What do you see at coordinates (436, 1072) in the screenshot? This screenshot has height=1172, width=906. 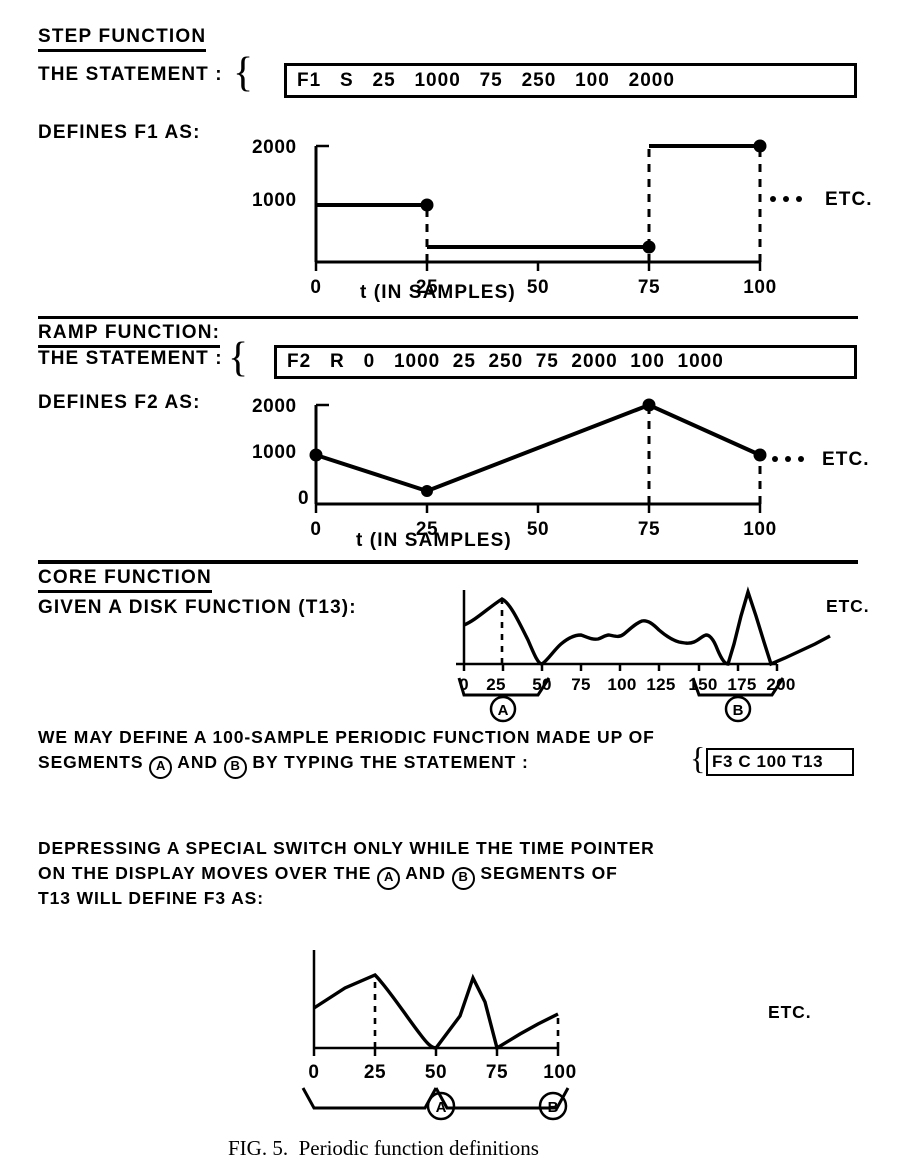 I see `f3-xtick-50: 50` at bounding box center [436, 1072].